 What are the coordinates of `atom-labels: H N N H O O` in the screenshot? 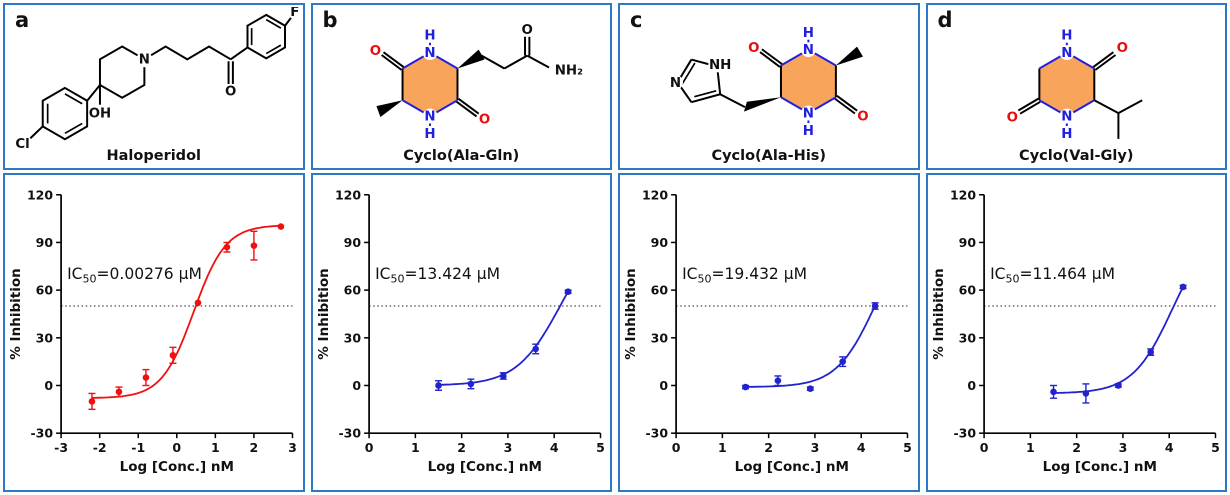 It's located at (1066, 85).